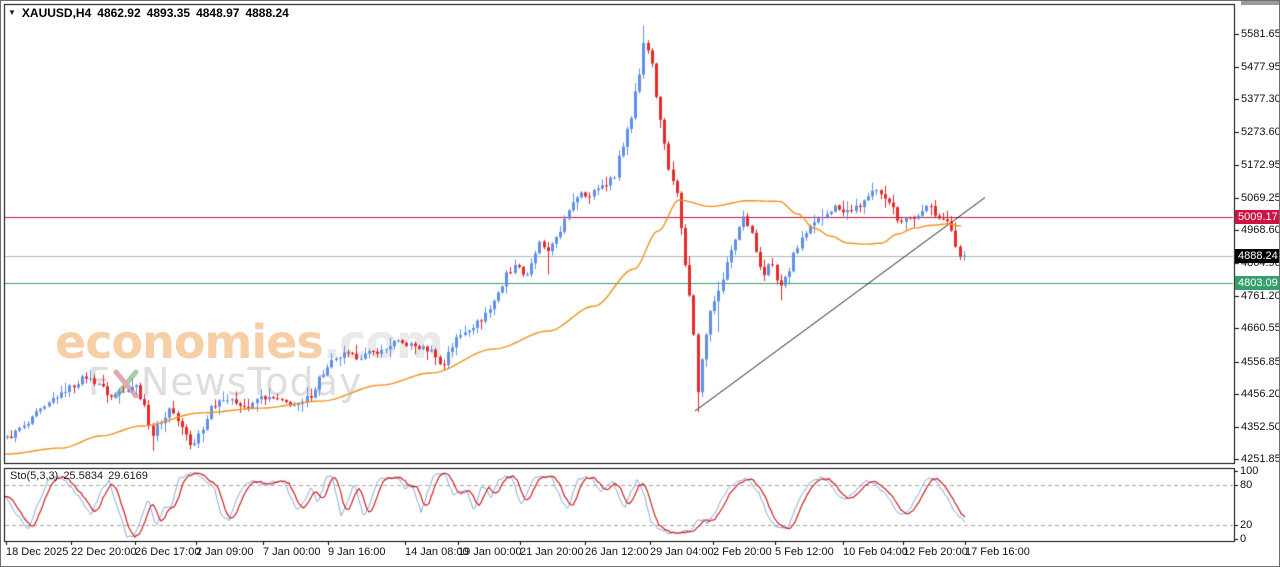  What do you see at coordinates (1260, 3) in the screenshot?
I see `scrollbar-notch` at bounding box center [1260, 3].